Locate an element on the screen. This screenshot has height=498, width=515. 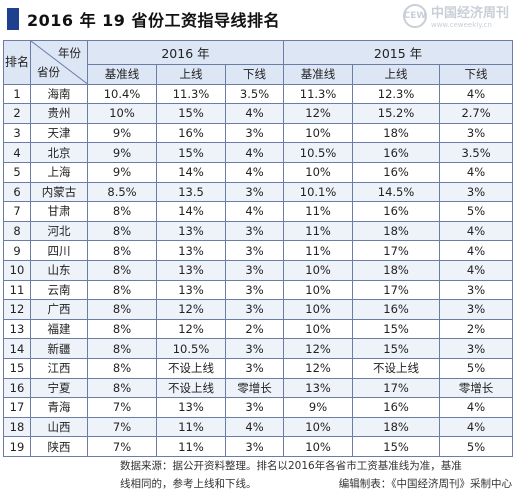
diagonal-line is located at coordinates (59, 62).